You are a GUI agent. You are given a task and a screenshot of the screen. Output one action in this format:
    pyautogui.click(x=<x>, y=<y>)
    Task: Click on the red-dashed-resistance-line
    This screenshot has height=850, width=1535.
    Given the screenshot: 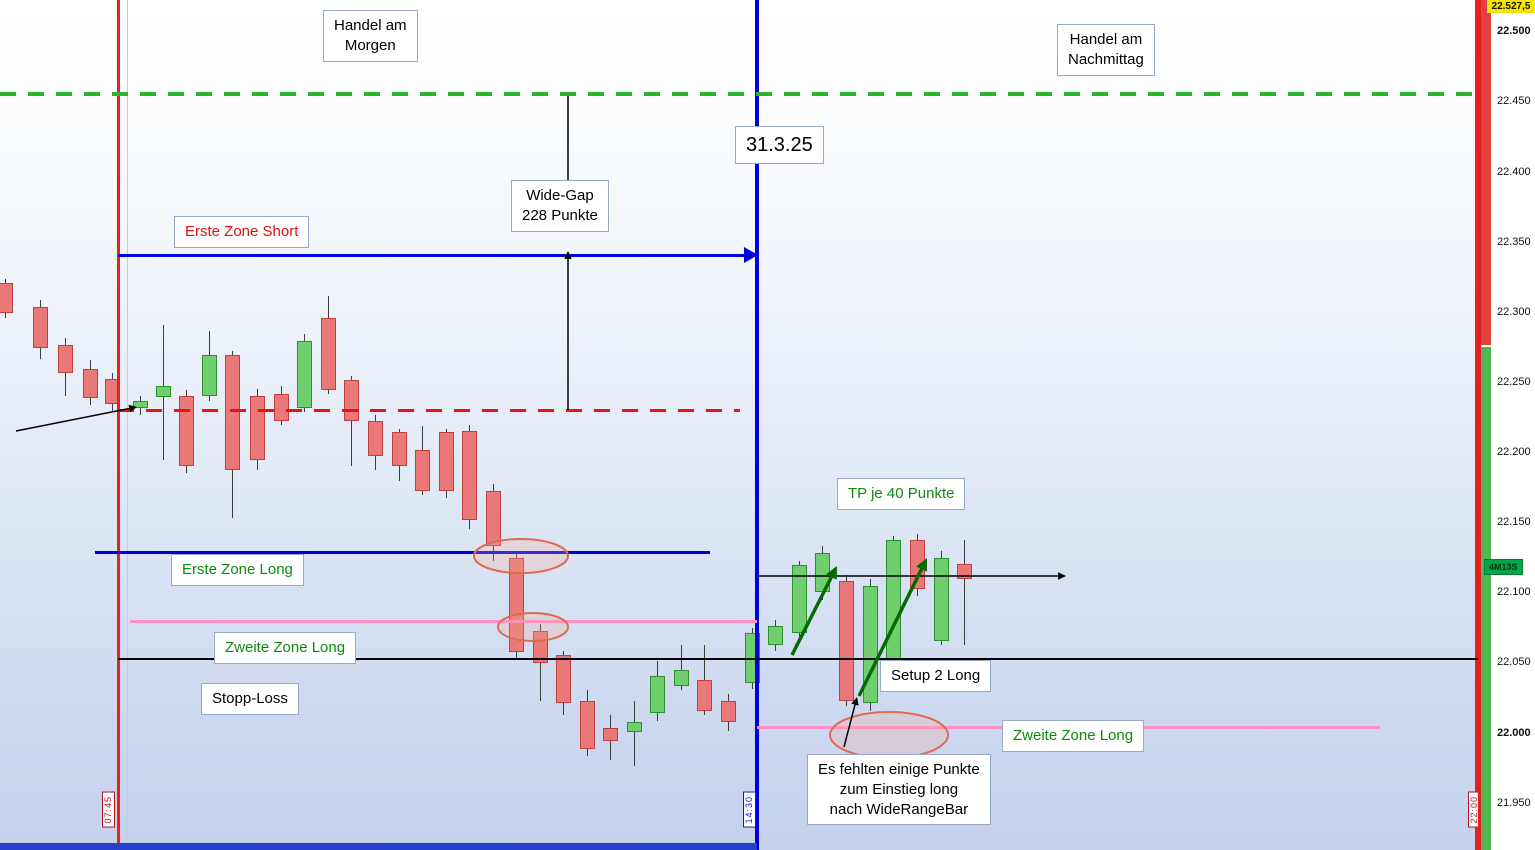 What is the action you would take?
    pyautogui.click(x=429, y=411)
    